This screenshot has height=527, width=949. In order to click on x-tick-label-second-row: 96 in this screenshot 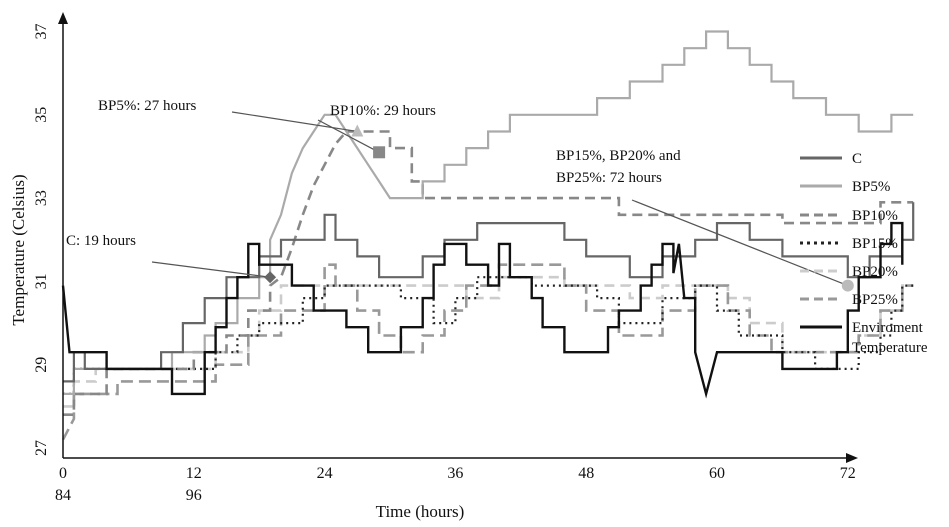, I will do `click(194, 495)`.